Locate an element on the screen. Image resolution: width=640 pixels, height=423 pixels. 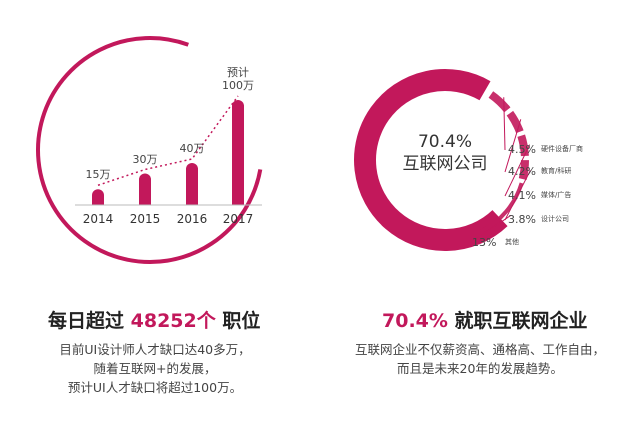
left-heading: 每日超过 48252个 职位 is located at coordinates (154, 319).